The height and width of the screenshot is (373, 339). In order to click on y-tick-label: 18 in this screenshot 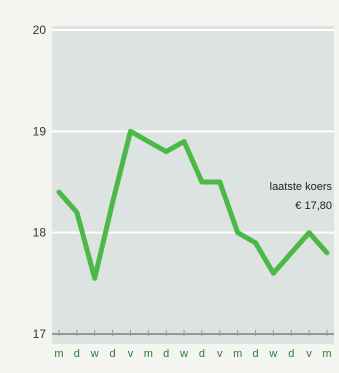, I will do `click(40, 233)`.